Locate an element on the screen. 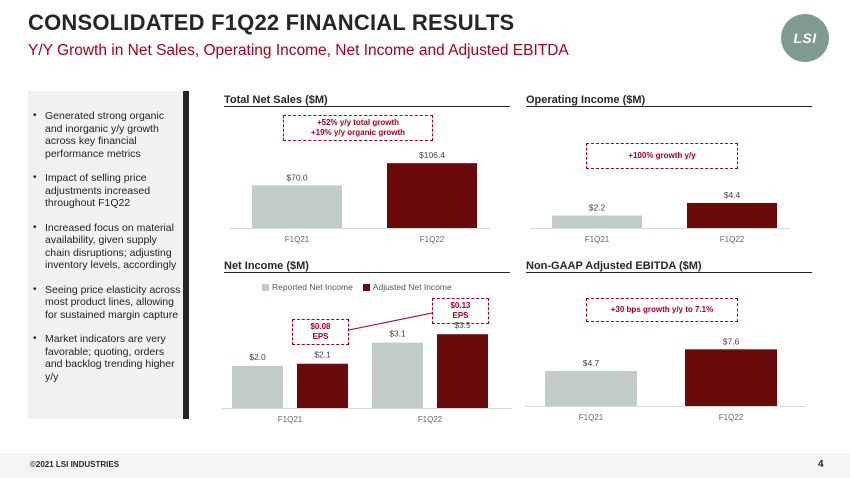 This screenshot has height=478, width=850. eps-q22-callout: $0.13 EPS is located at coordinates (460, 311).